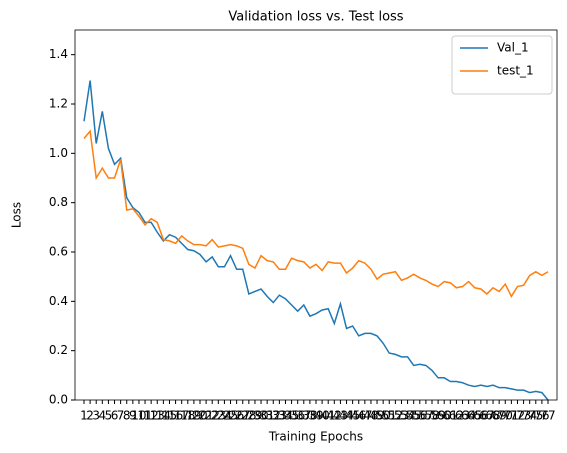  I want to click on x-tick-label: 54, so click(407, 416).